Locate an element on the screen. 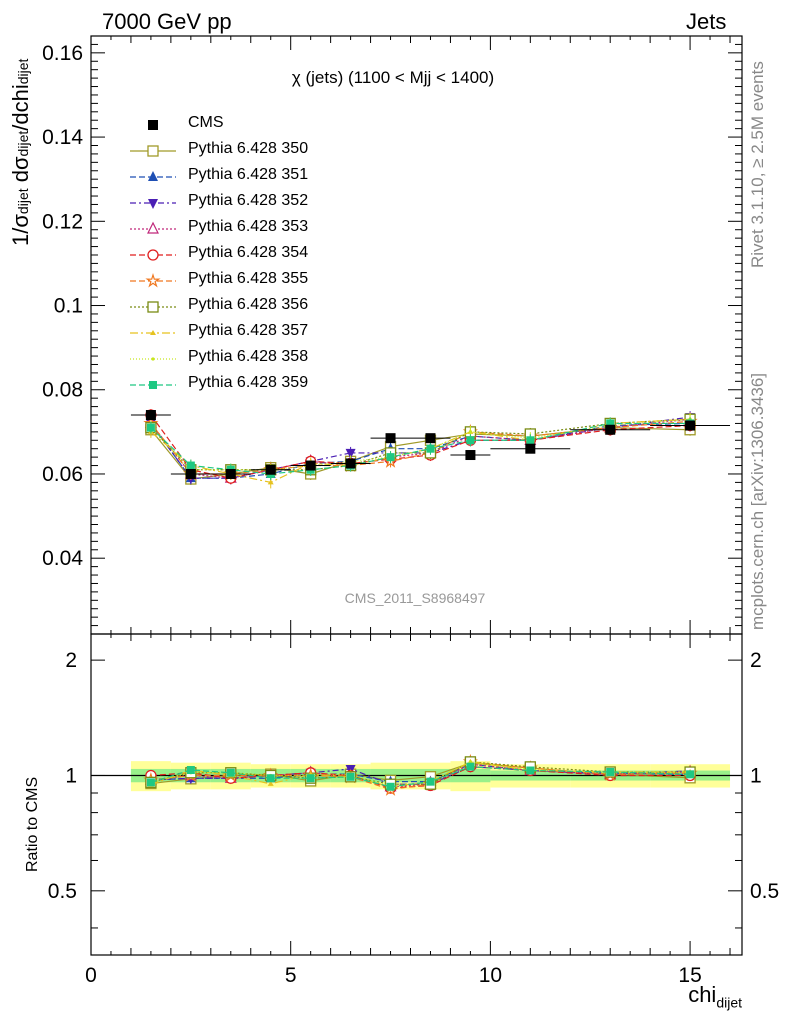 The width and height of the screenshot is (786, 1024). x-tick-label: 5 is located at coordinates (291, 975).